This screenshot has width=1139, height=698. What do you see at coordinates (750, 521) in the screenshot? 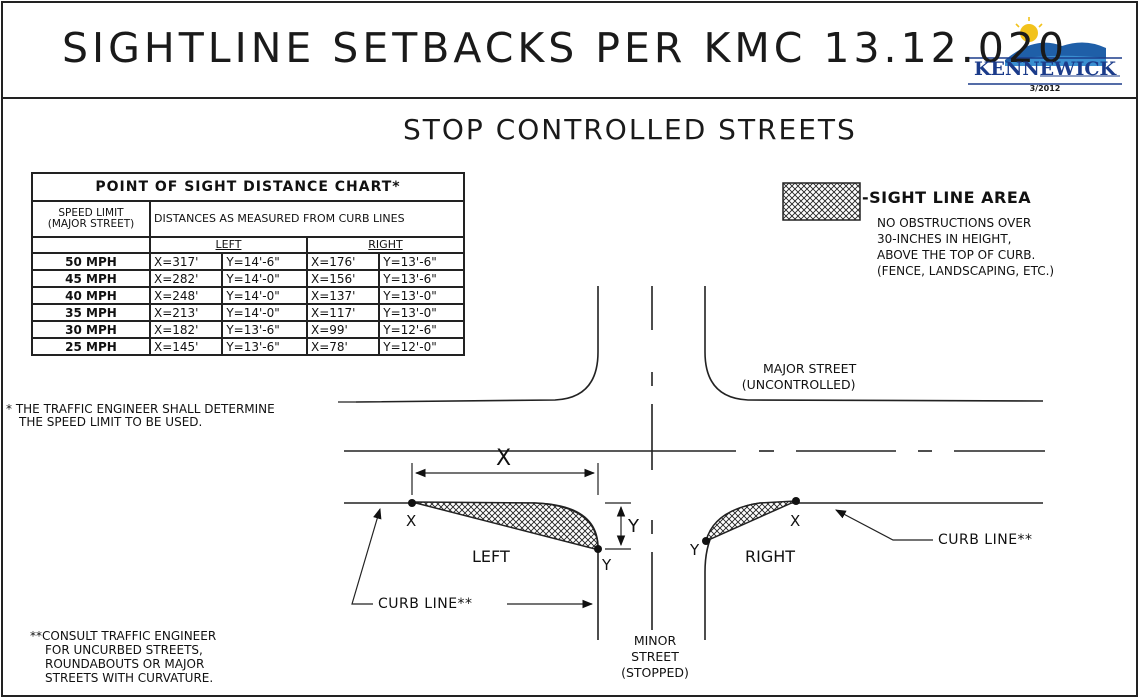
I see `sight-area-right` at bounding box center [750, 521].